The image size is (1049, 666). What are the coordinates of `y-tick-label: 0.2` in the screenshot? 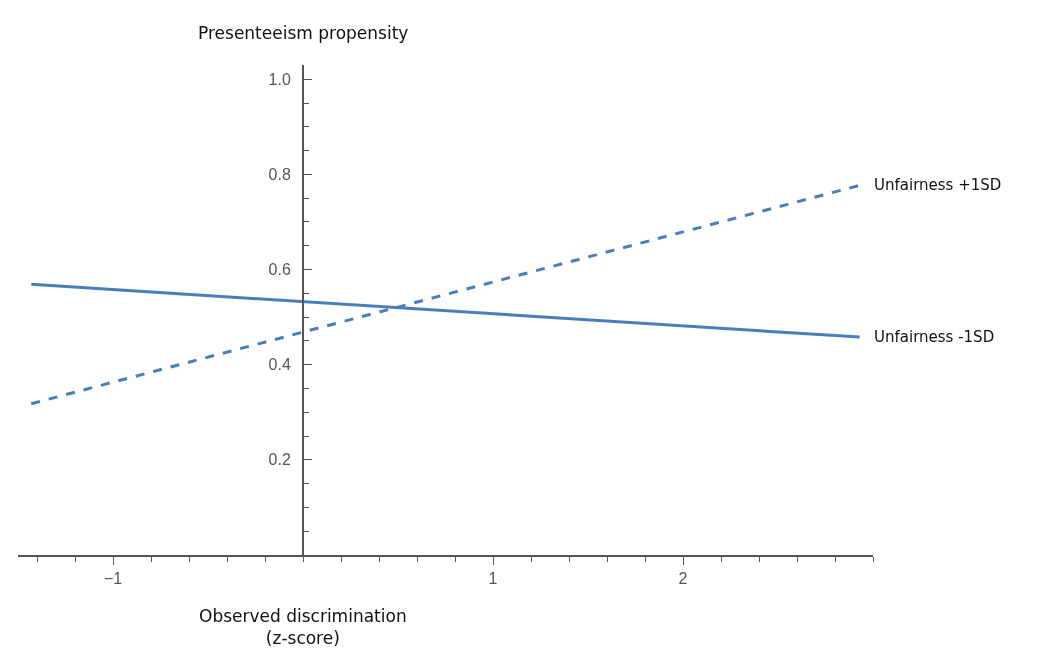 It's located at (279, 460).